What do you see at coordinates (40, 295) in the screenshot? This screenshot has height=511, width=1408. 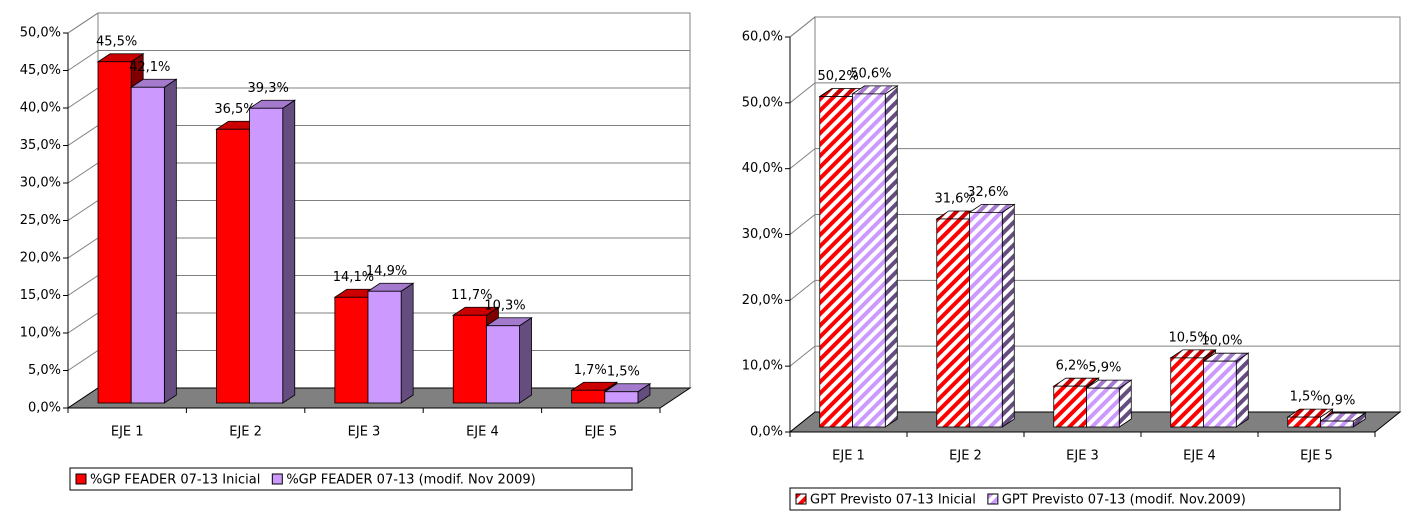 I see `y-tick-label: 15,0%` at bounding box center [40, 295].